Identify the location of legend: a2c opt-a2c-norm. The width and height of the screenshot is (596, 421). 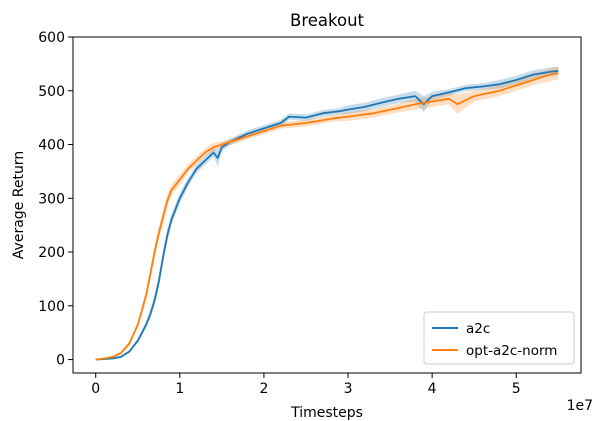
(499, 338).